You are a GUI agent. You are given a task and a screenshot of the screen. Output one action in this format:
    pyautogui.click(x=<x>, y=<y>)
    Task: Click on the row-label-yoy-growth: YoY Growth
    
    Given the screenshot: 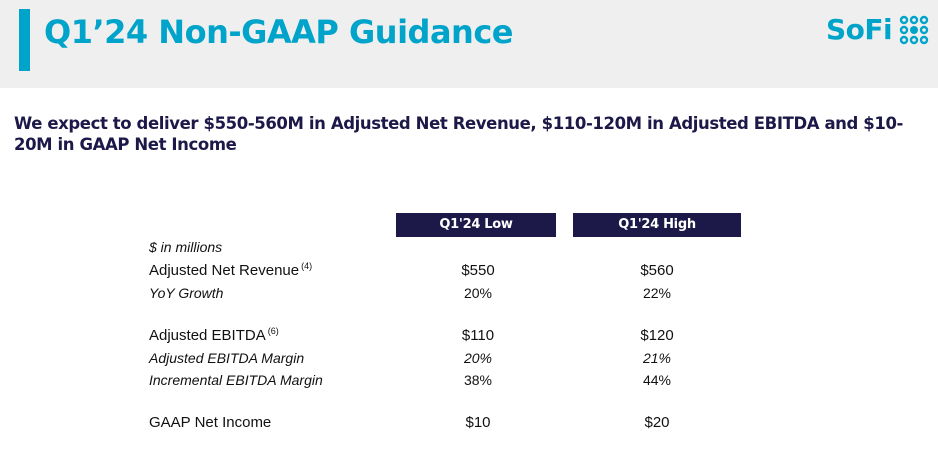 What is the action you would take?
    pyautogui.click(x=186, y=293)
    